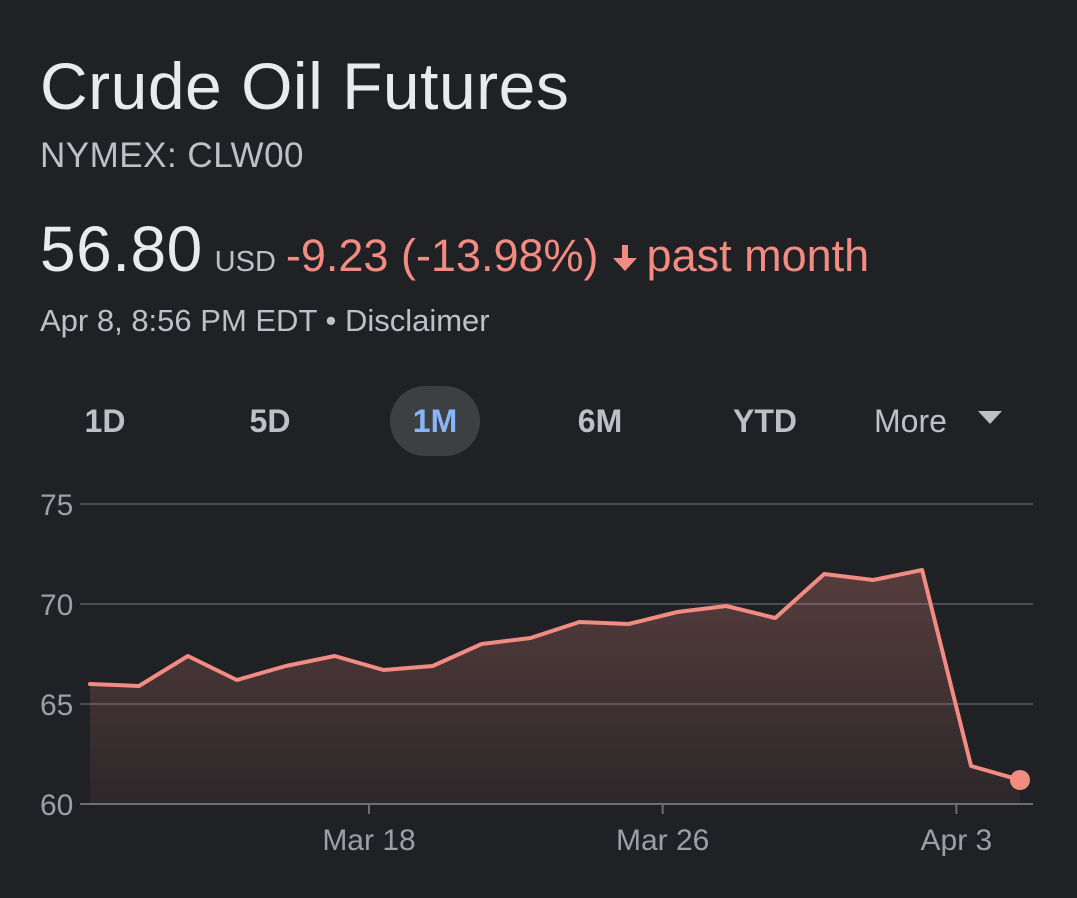  I want to click on more-button: More, so click(910, 421).